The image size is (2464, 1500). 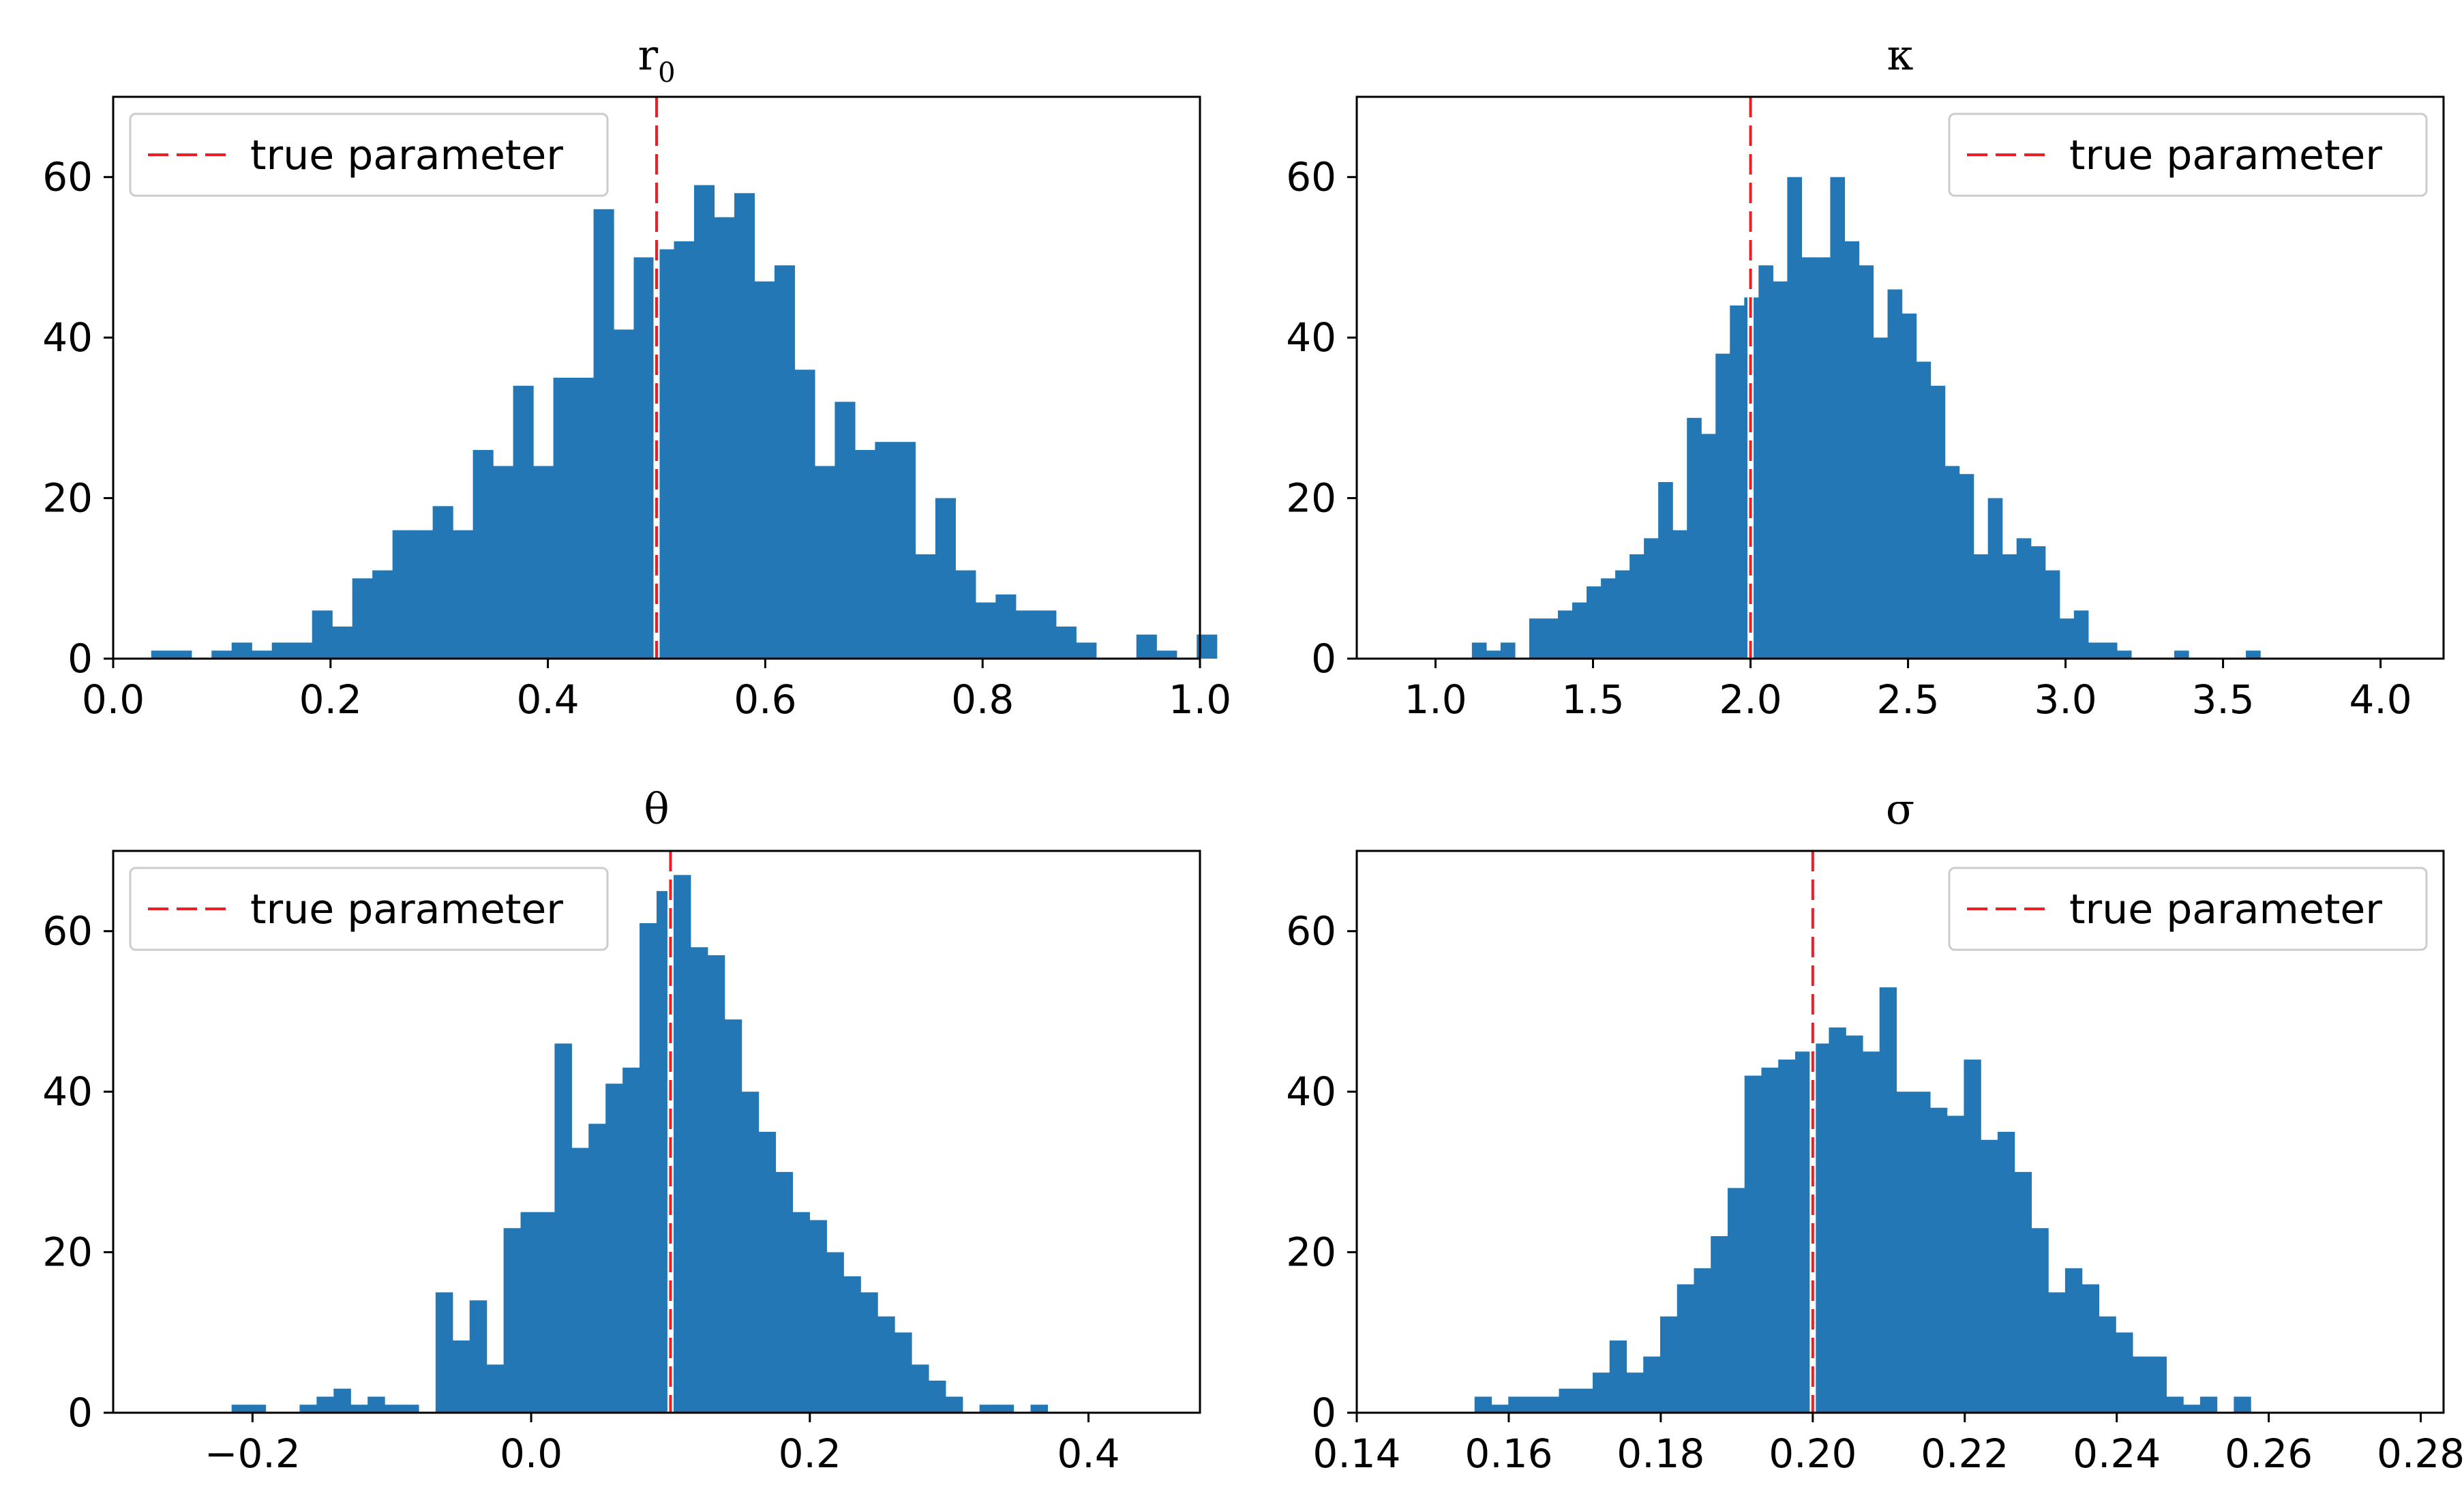 I want to click on y-tick-label: 40, so click(x=1311, y=1091).